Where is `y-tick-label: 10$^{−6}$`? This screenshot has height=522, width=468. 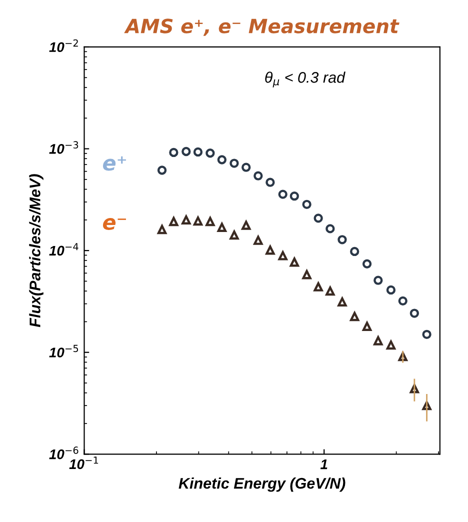
y-tick-label: 10$^{−6}$ is located at coordinates (63, 453).